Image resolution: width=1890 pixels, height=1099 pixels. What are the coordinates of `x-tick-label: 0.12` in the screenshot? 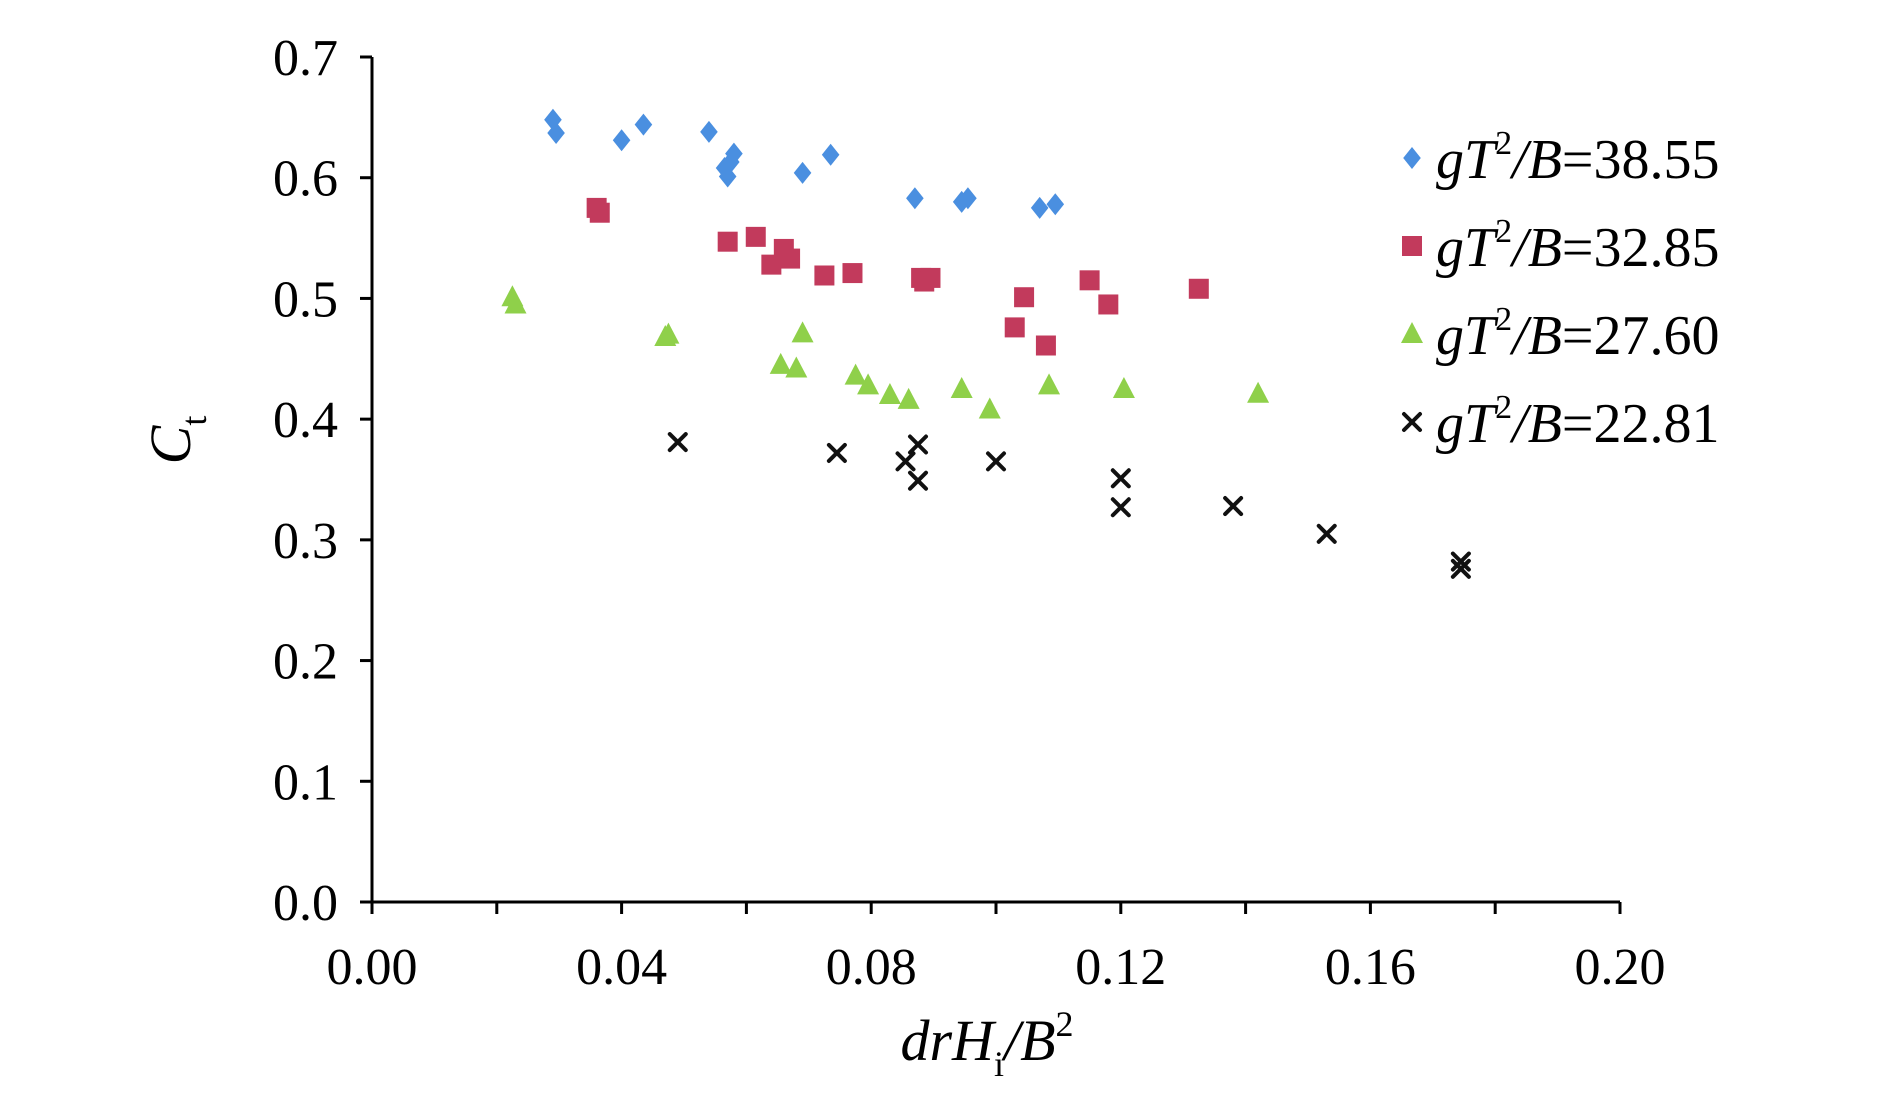 It's located at (1120, 967).